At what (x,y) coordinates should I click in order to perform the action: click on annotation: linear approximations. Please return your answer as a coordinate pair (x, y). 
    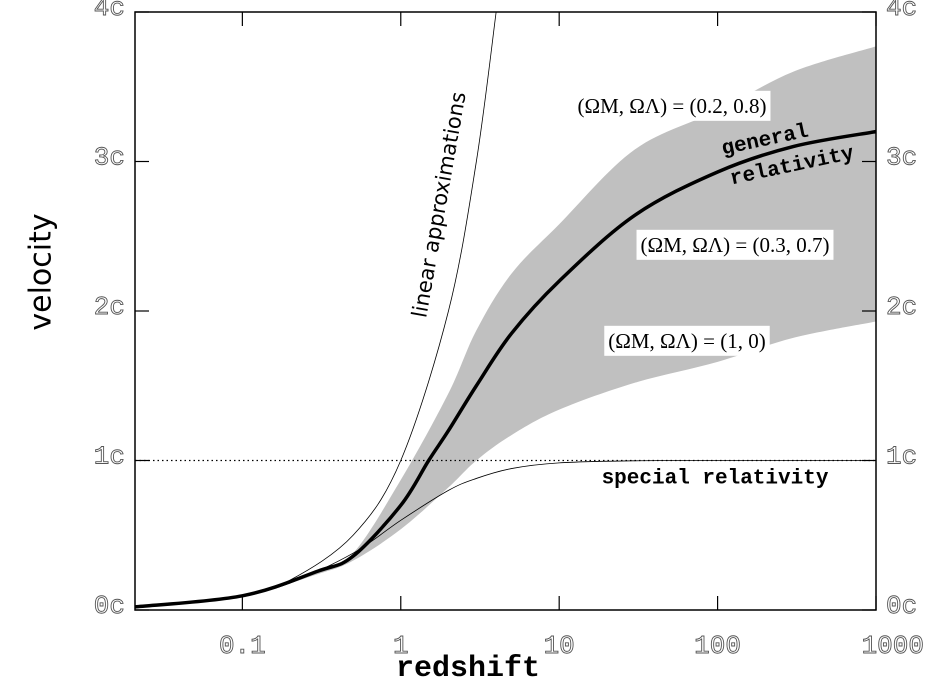
    Looking at the image, I should click on (438, 204).